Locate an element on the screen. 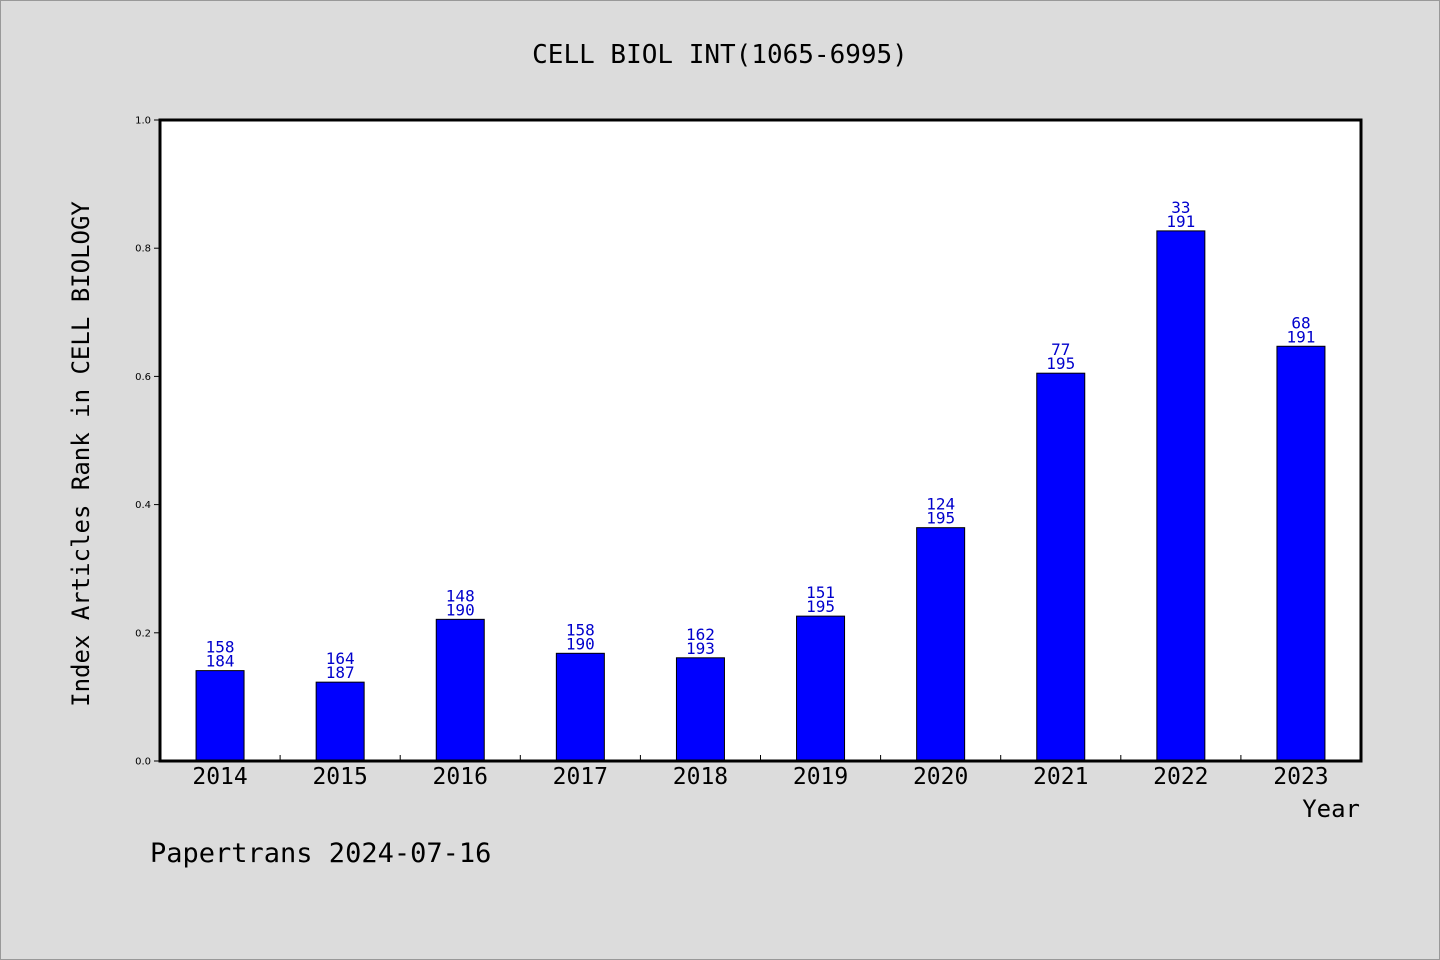 The height and width of the screenshot is (960, 1440). data-label-rank: 148 is located at coordinates (460, 595).